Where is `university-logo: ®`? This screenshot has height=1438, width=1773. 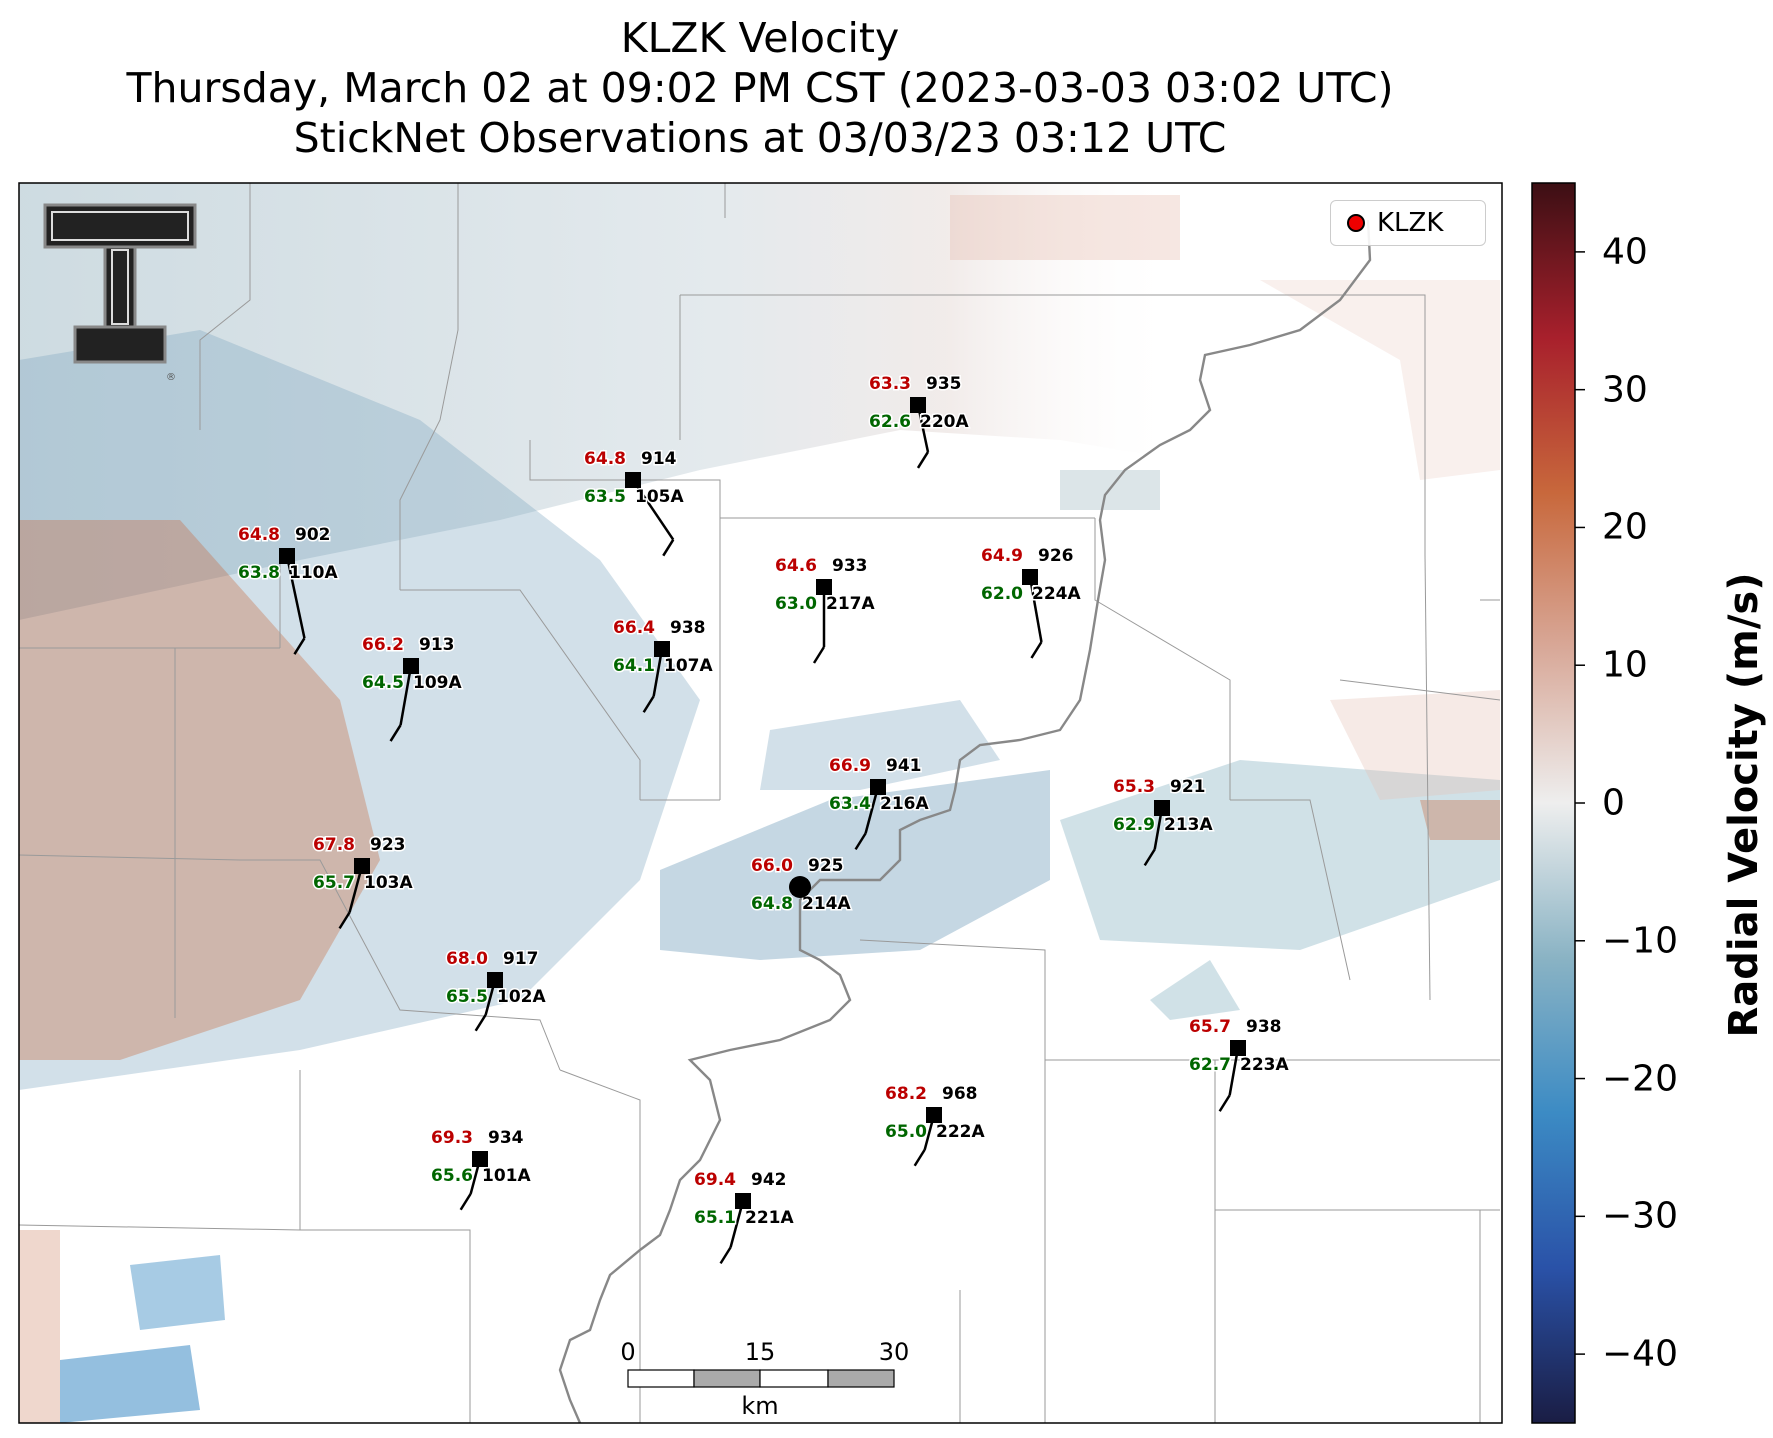 university-logo: ® is located at coordinates (120, 293).